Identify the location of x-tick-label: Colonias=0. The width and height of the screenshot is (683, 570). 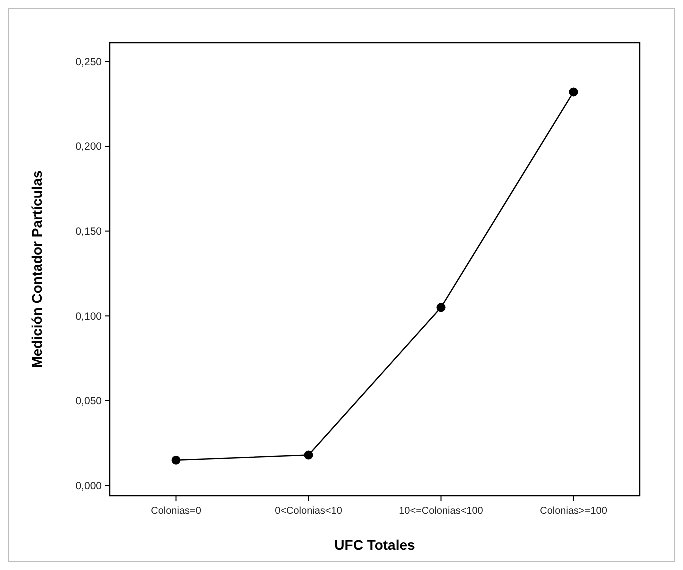
(176, 511).